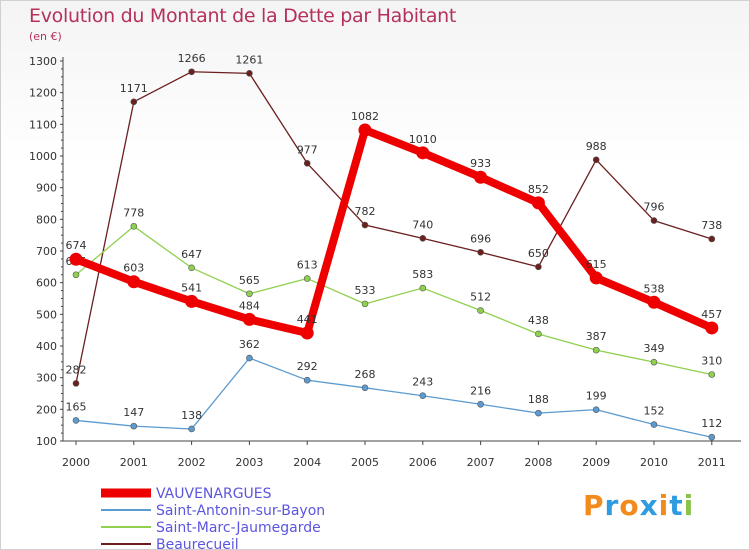 Image resolution: width=750 pixels, height=550 pixels. What do you see at coordinates (712, 462) in the screenshot?
I see `x-tick-label: 2011` at bounding box center [712, 462].